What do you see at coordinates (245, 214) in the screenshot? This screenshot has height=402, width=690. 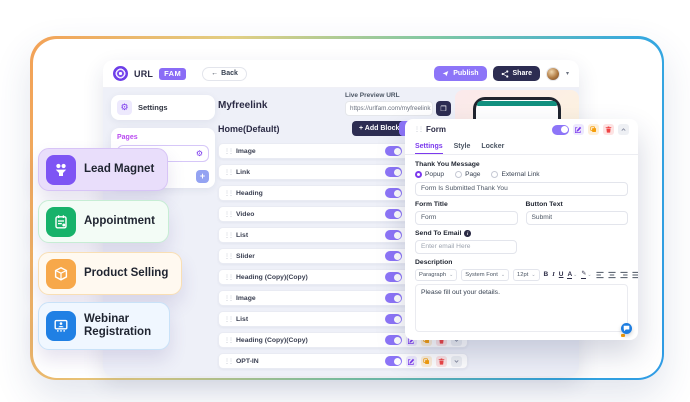 I see `block-label: Video` at bounding box center [245, 214].